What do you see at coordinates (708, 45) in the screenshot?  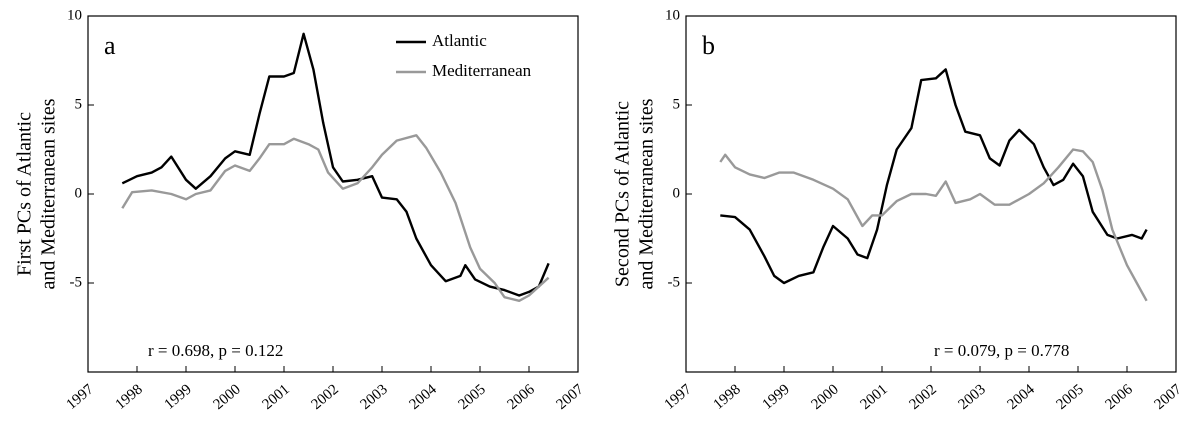 I see `panel-label: b` at bounding box center [708, 45].